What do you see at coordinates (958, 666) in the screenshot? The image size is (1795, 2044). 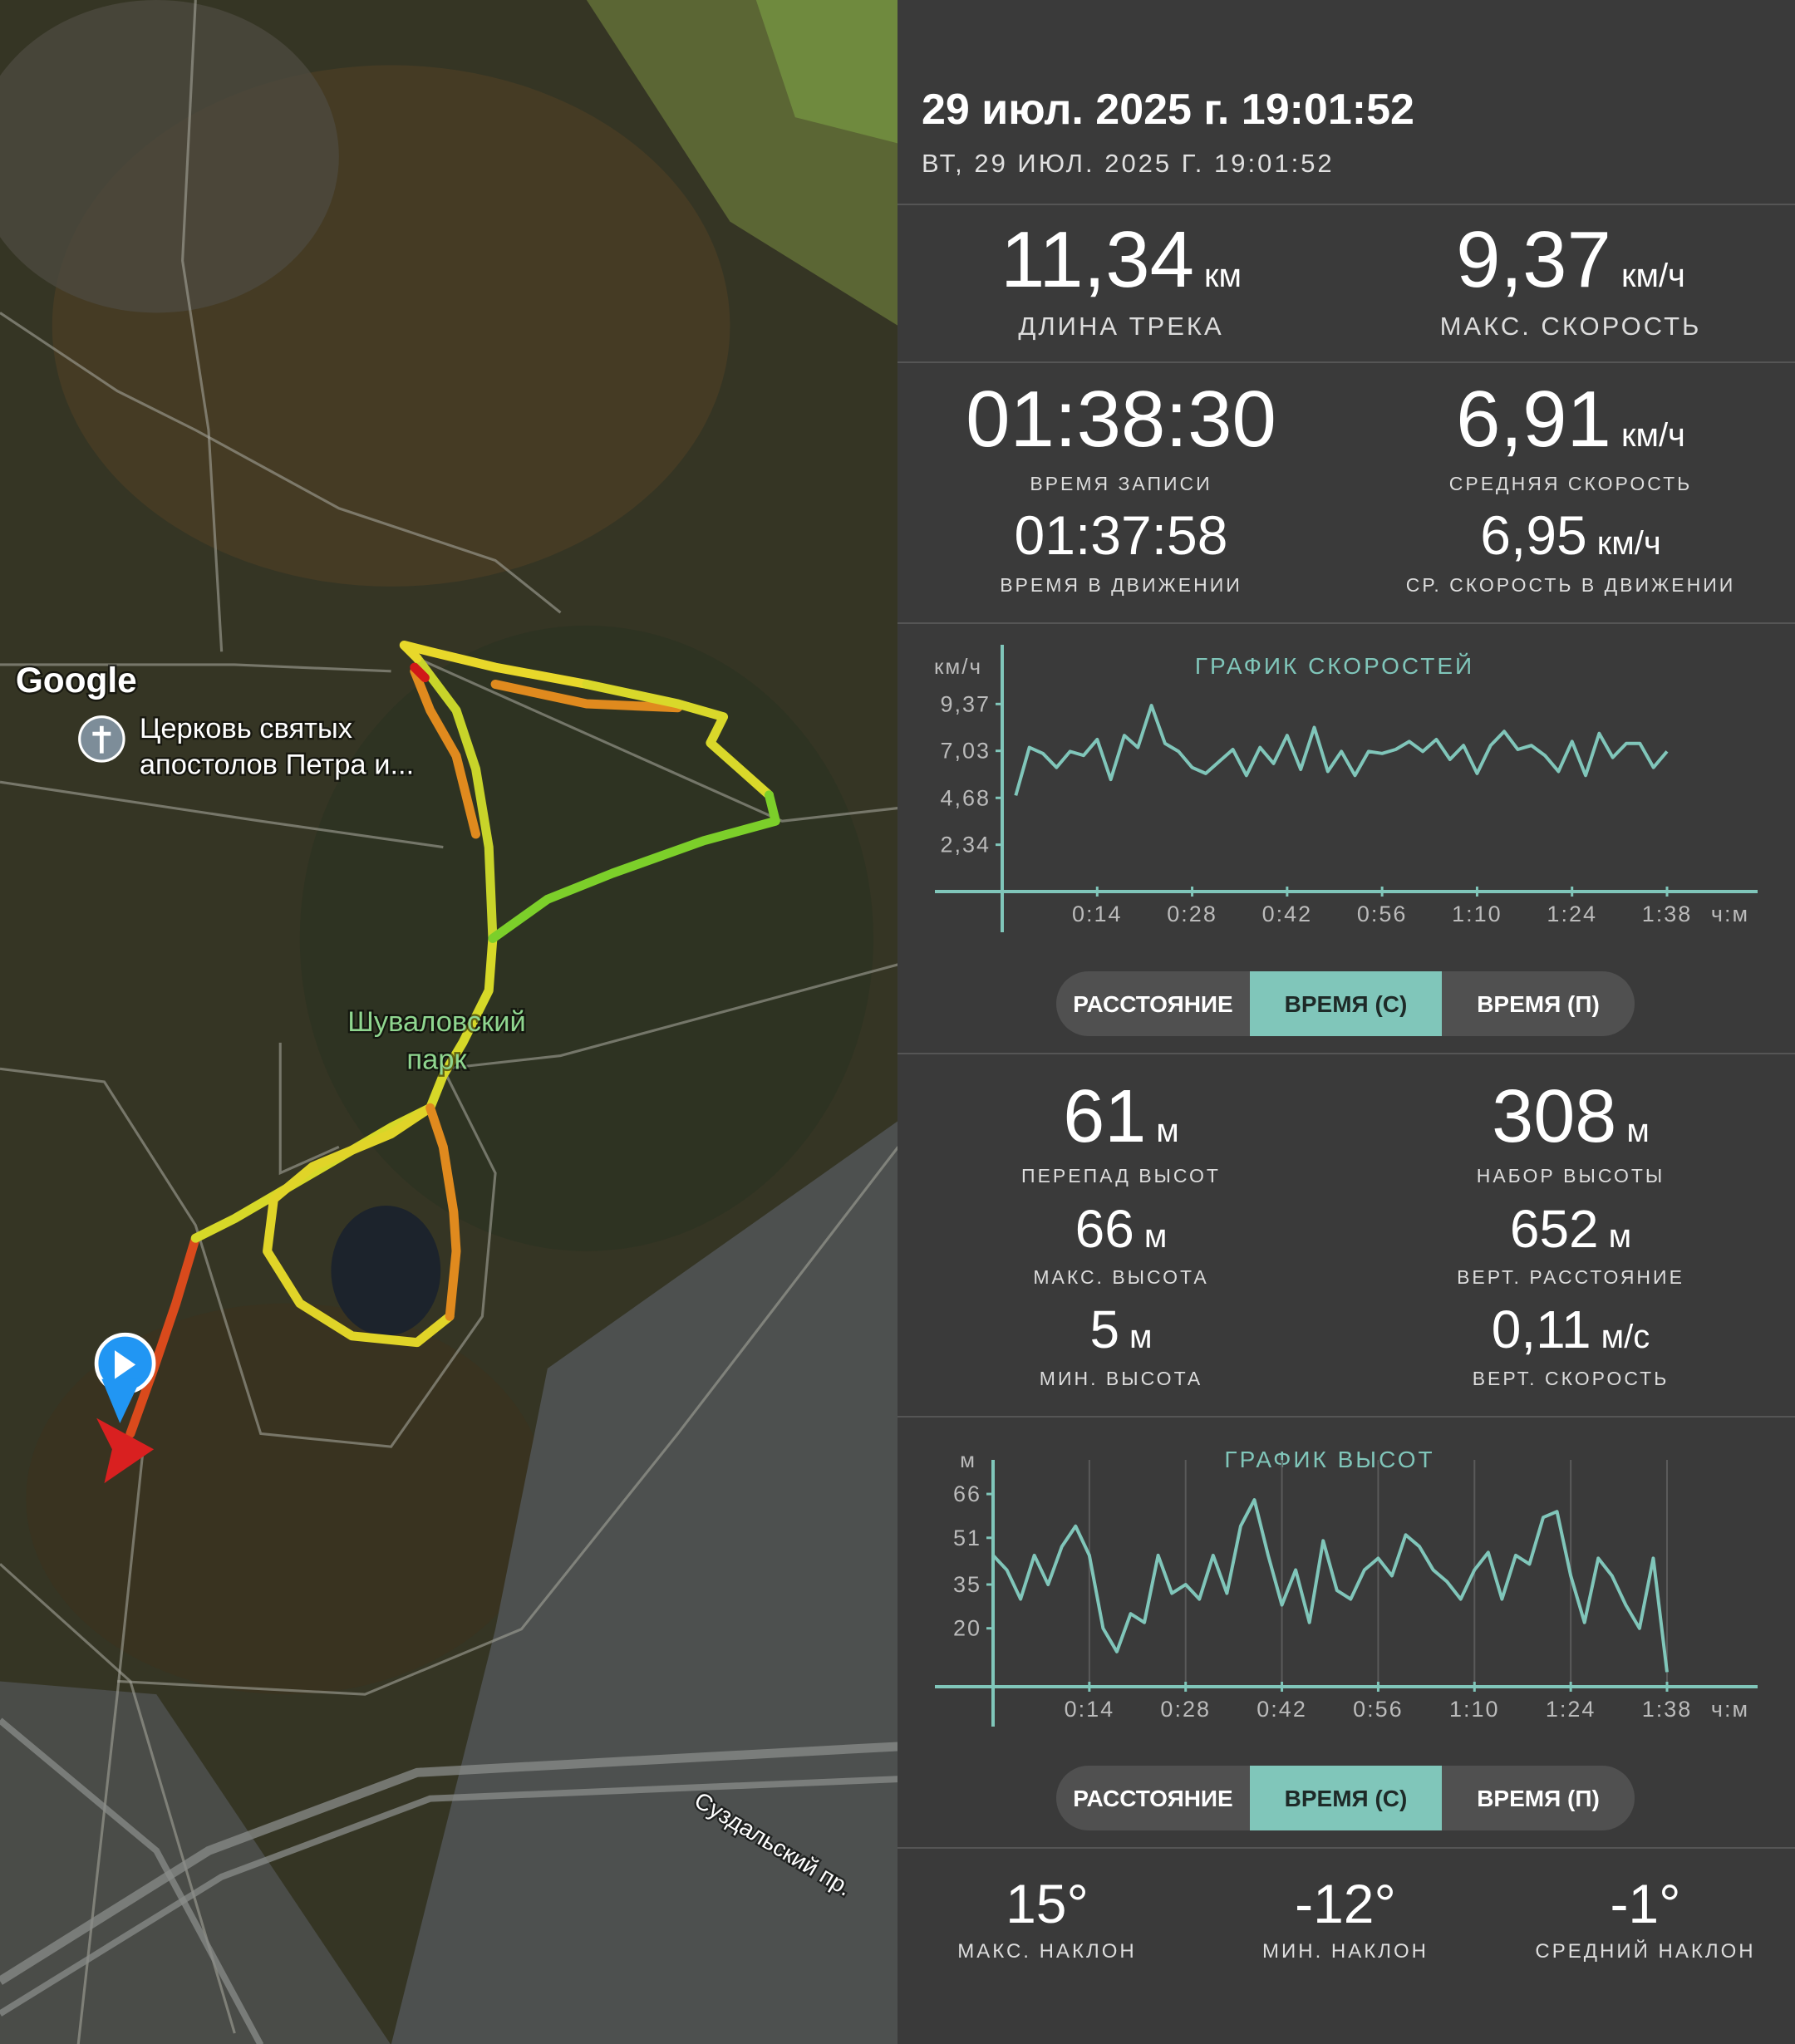 I see `y-unit: км/ч` at bounding box center [958, 666].